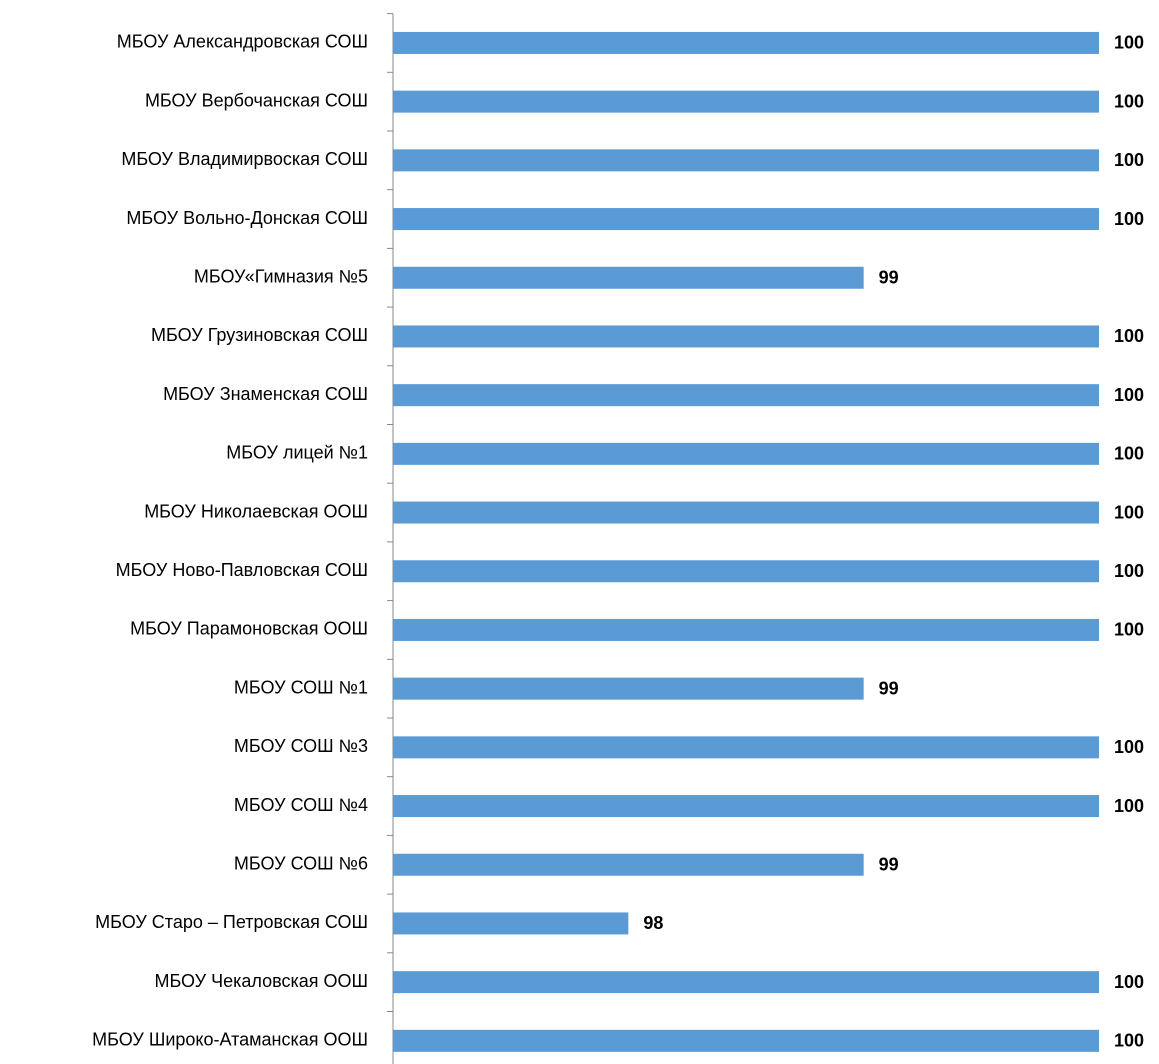  I want to click on category-label: МБОУ Вольно-Донская СОШ, so click(247, 218).